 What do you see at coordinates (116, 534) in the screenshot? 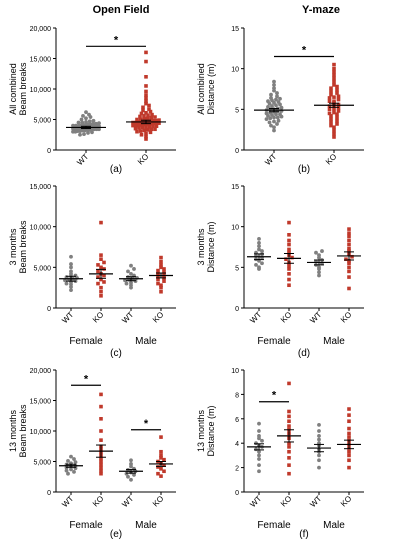
I see `panel-e-letter: (e)` at bounding box center [116, 534].